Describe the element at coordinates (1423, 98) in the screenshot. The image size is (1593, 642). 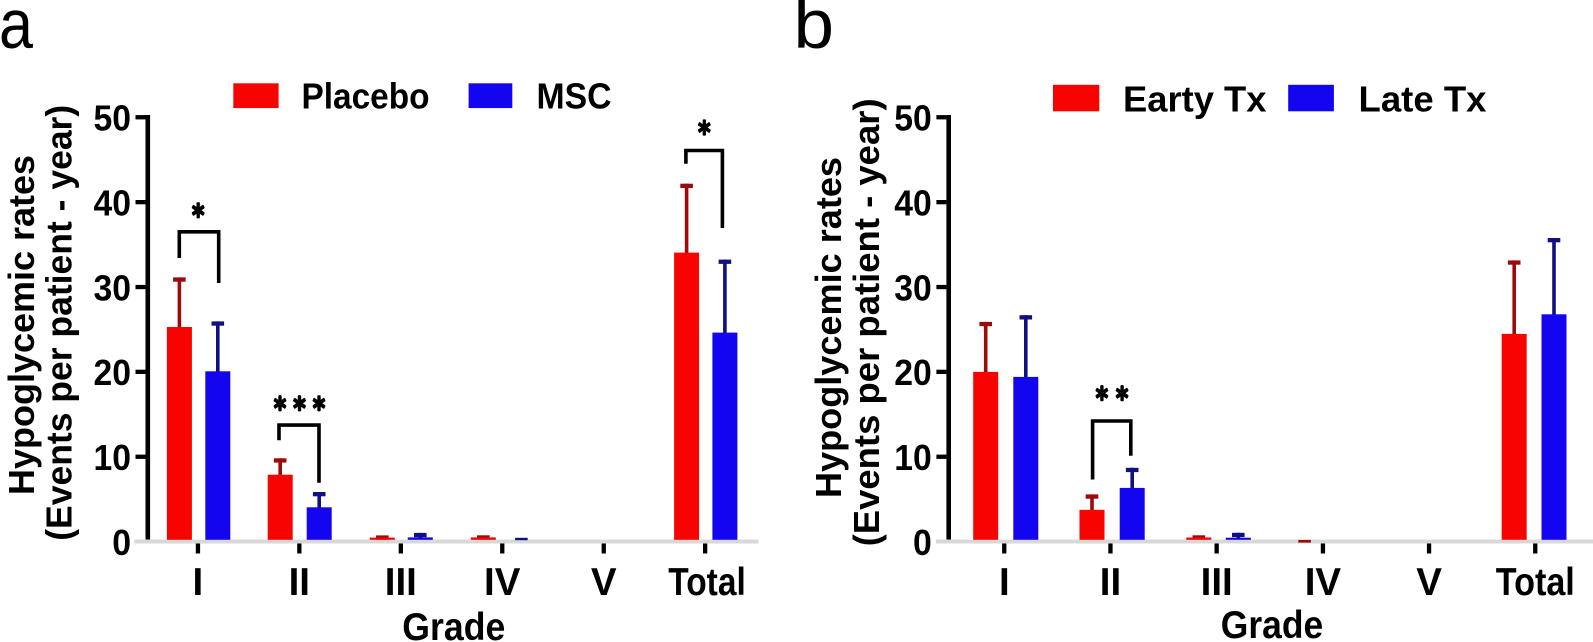
I see `svg-text: Late Tx` at that location.